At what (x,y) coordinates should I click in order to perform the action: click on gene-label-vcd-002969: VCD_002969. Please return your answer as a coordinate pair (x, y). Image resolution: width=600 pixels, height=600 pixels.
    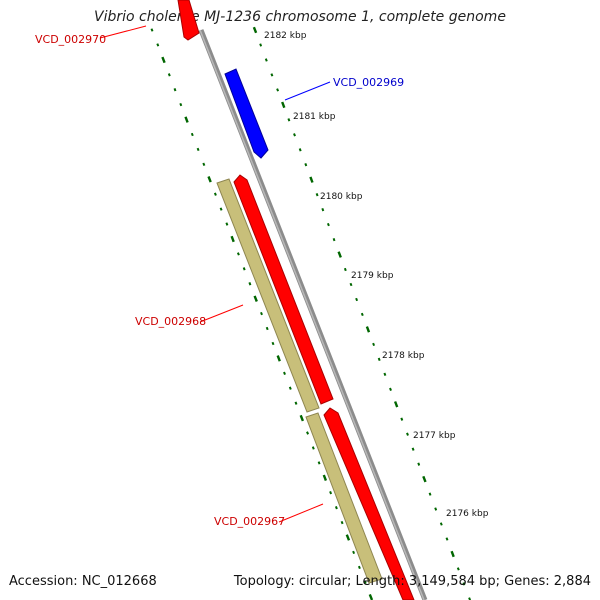
    Looking at the image, I should click on (368, 82).